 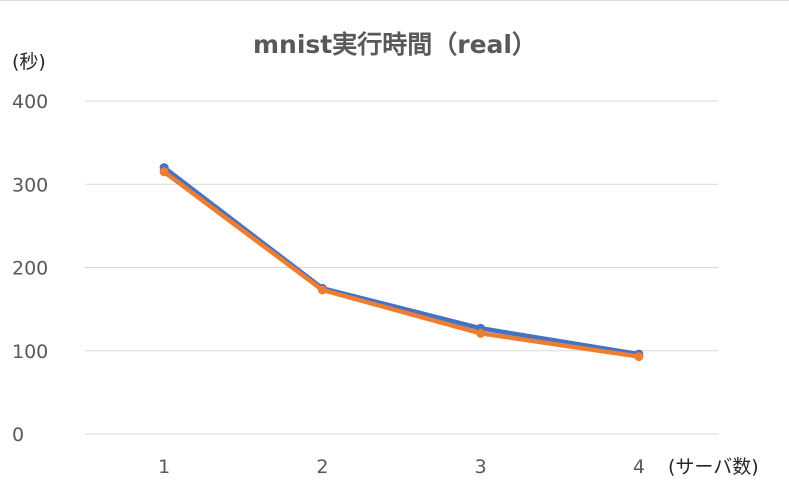 What do you see at coordinates (713, 467) in the screenshot?
I see `x-axis-unit-label: (サーバ数)` at bounding box center [713, 467].